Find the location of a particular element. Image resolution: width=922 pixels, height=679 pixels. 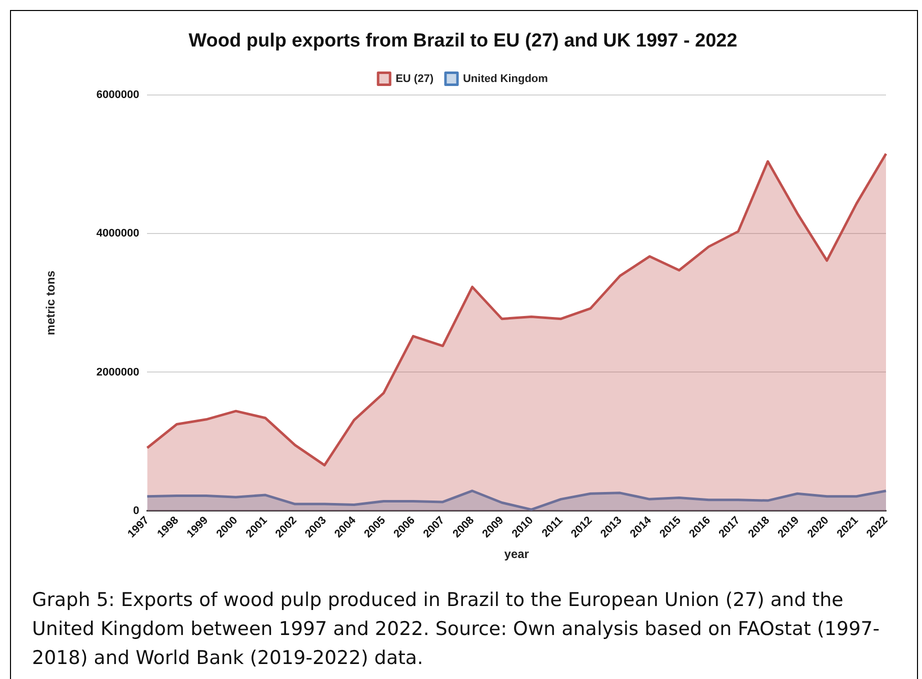

y-tick-label: 0 is located at coordinates (136, 510).